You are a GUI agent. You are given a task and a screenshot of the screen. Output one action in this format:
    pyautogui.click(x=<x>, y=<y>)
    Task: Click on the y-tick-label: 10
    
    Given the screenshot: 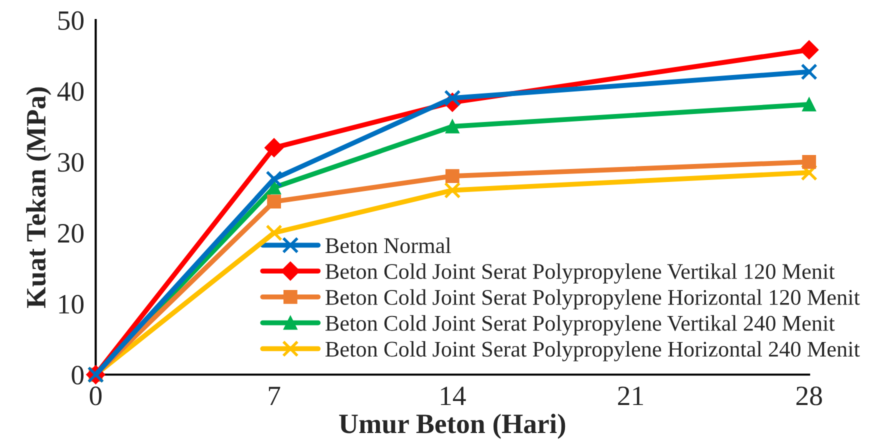 What is the action you would take?
    pyautogui.click(x=71, y=304)
    